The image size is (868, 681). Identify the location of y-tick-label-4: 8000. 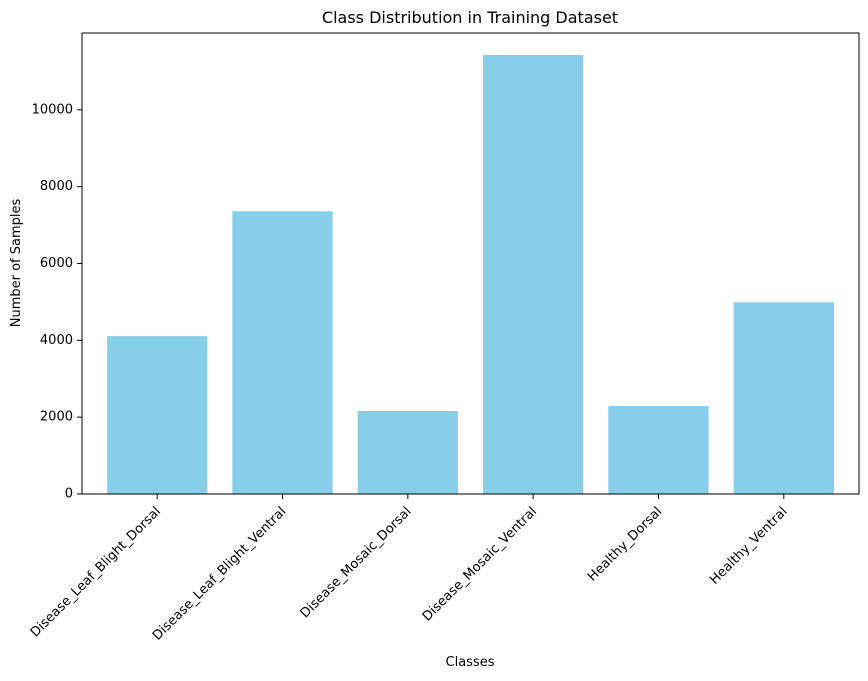
(56, 186).